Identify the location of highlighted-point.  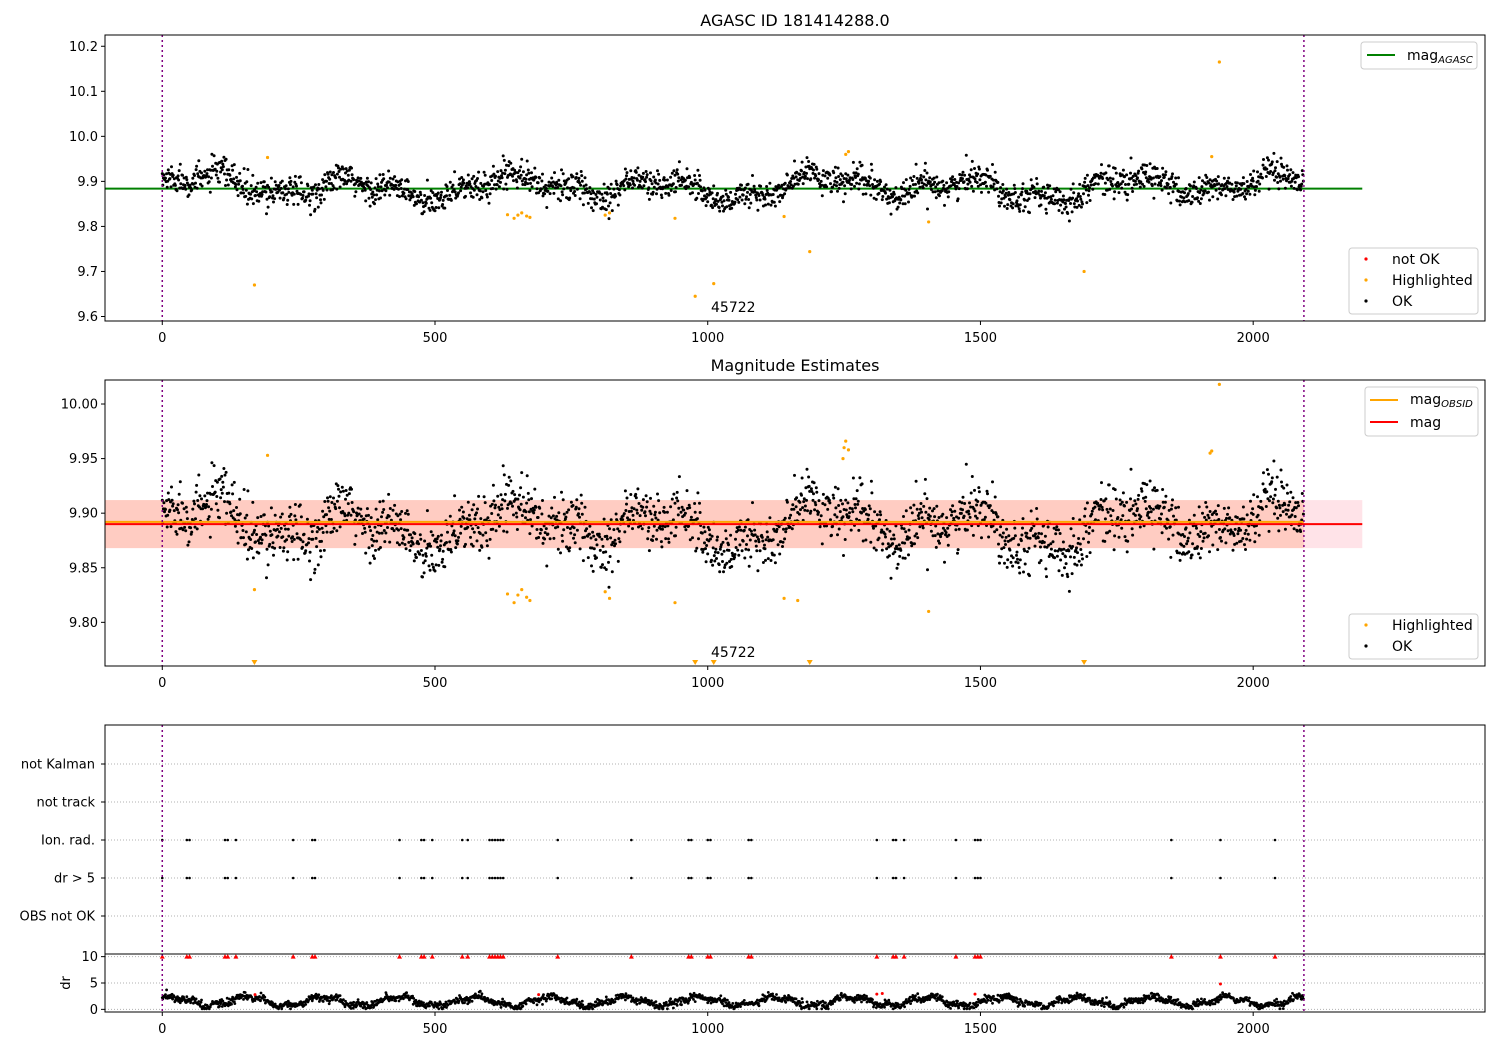
(1219, 384).